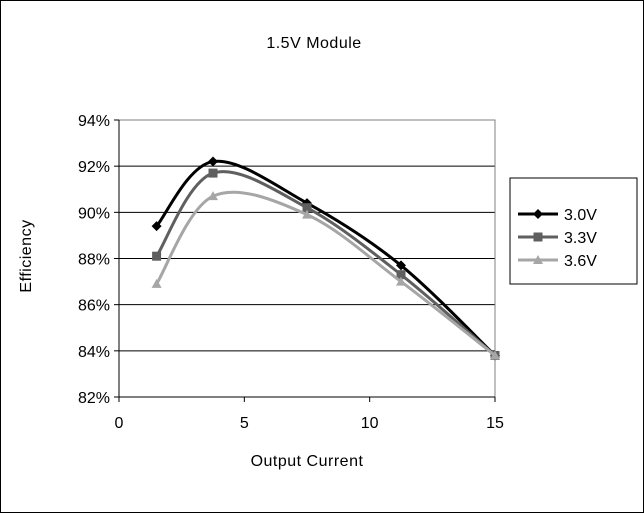 This screenshot has width=644, height=513. What do you see at coordinates (26, 255) in the screenshot?
I see `y-axis-title: Efficiency` at bounding box center [26, 255].